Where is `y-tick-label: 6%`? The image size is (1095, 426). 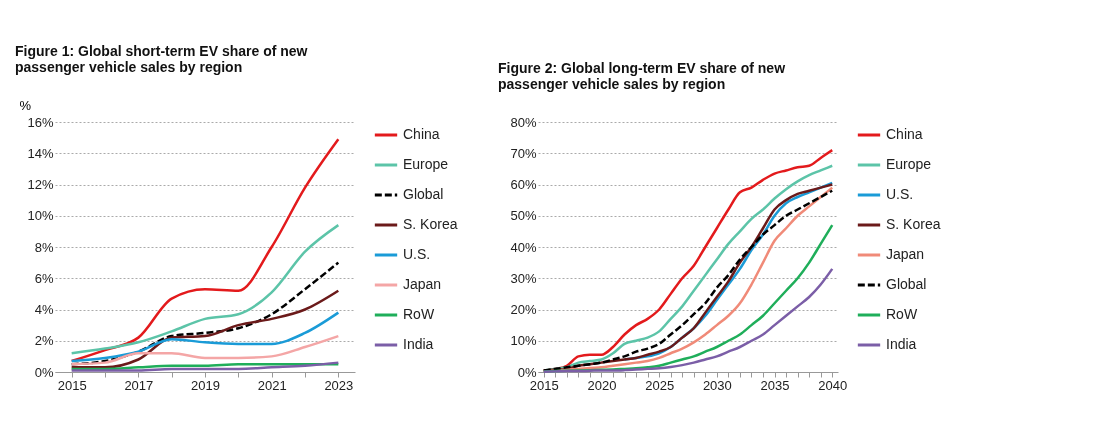 y-tick-label: 6% is located at coordinates (44, 278).